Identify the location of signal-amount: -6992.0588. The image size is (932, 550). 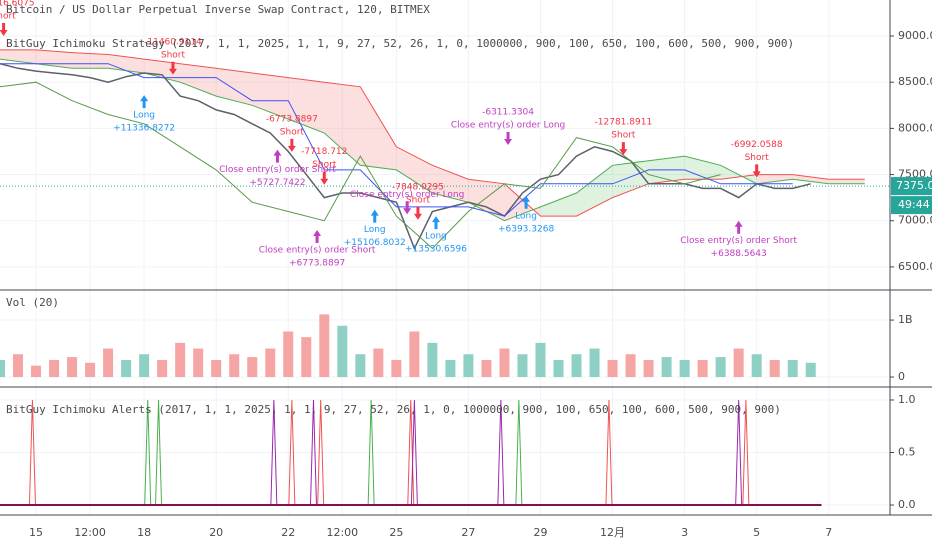
(757, 145).